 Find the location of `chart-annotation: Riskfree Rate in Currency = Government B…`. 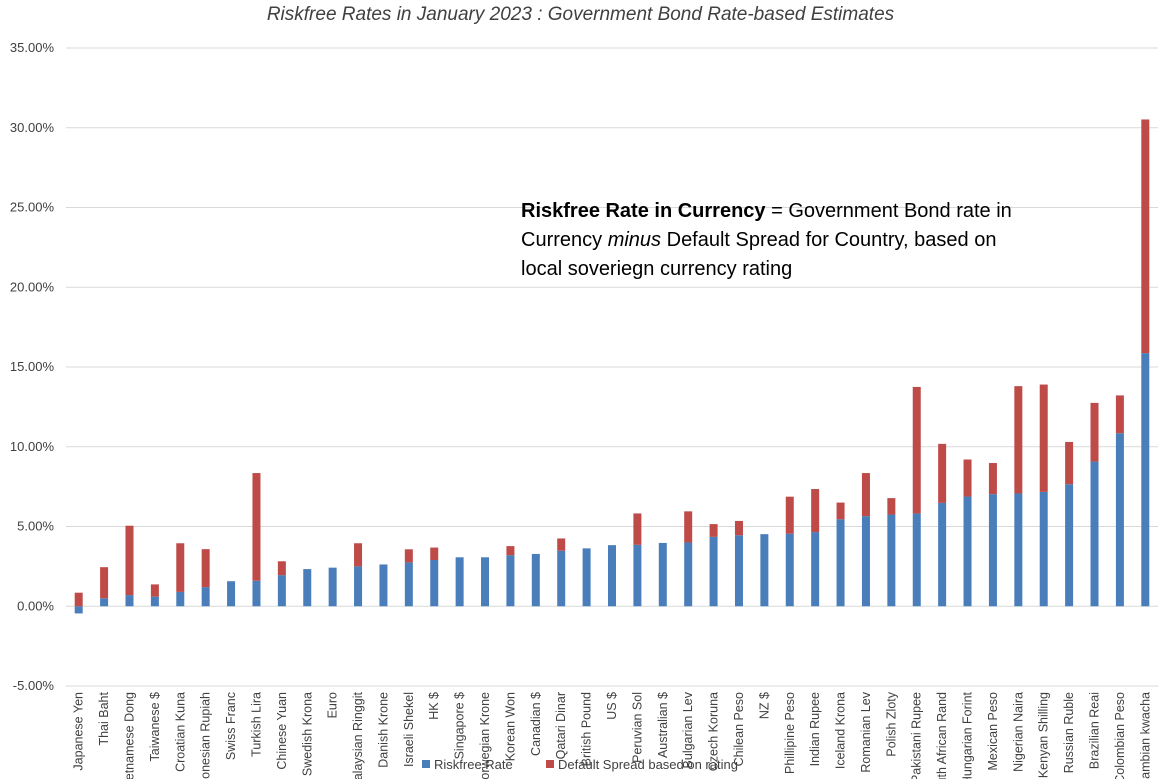

chart-annotation: Riskfree Rate in Currency = Government B… is located at coordinates (781, 240).